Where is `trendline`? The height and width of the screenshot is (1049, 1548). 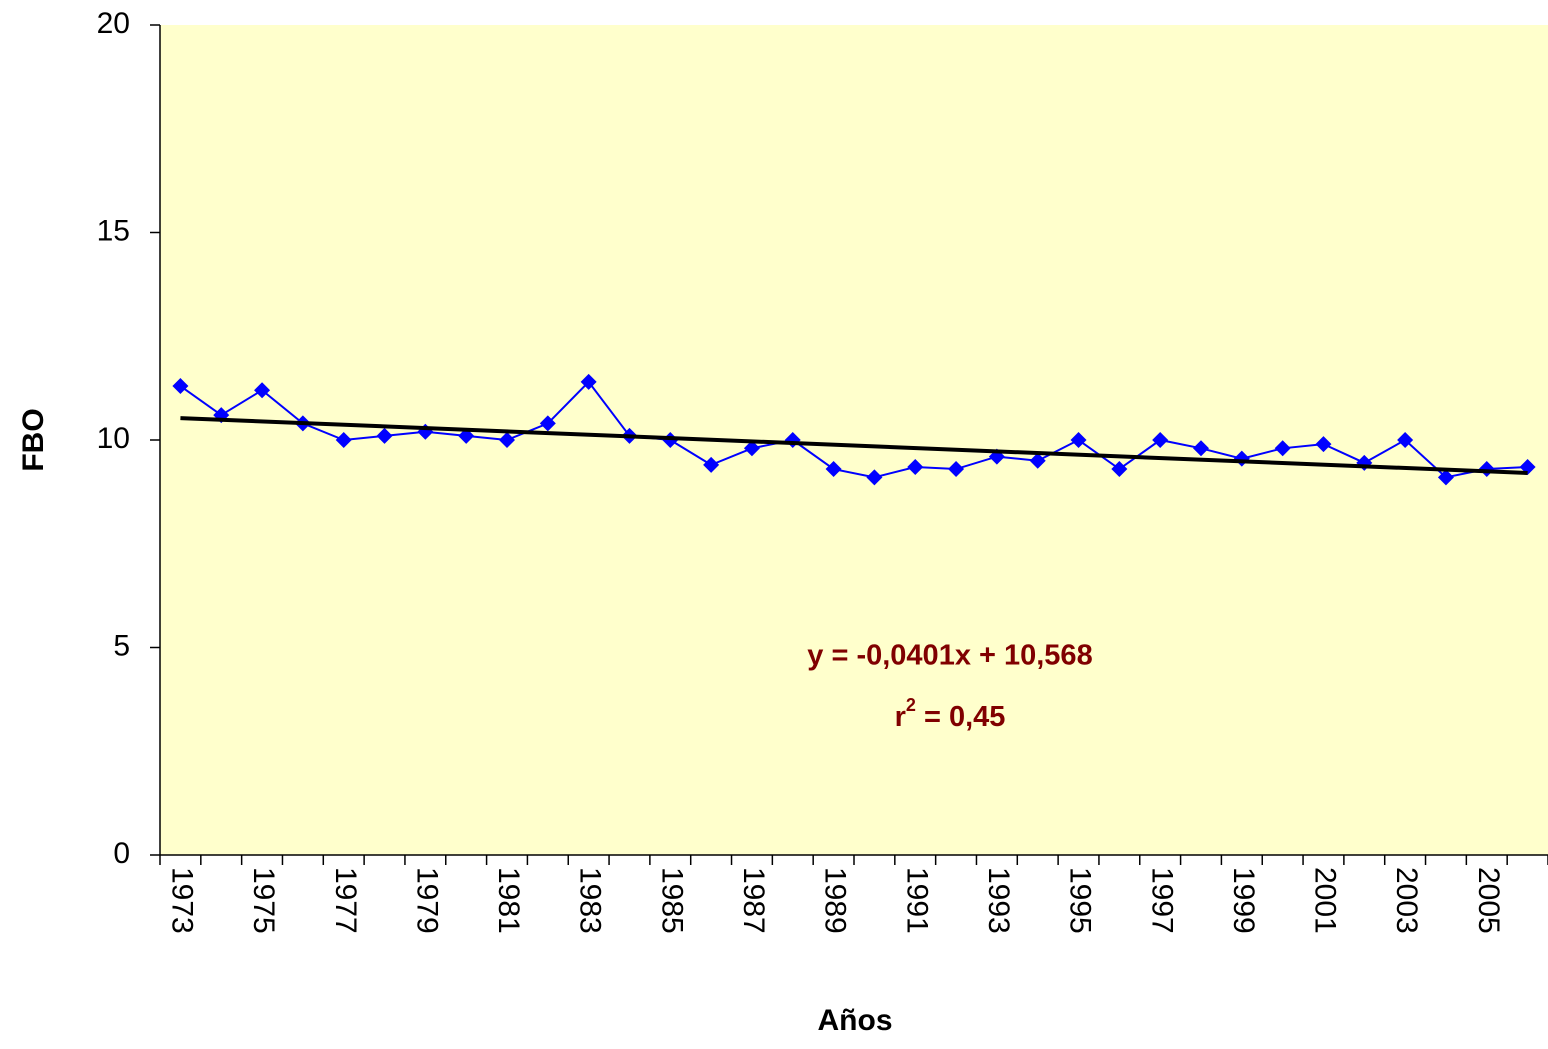 trendline is located at coordinates (854, 446).